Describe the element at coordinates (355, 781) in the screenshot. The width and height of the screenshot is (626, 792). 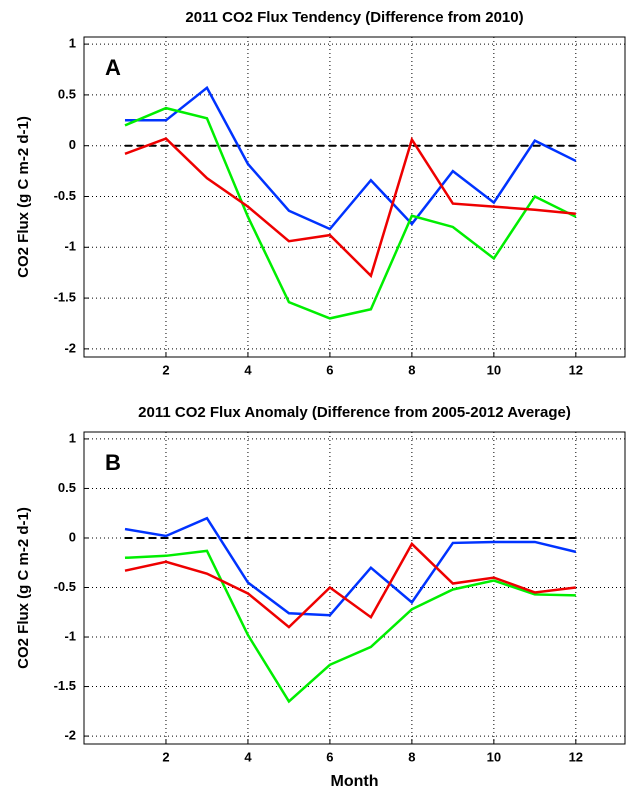
I see `x-axis-label: Month` at that location.